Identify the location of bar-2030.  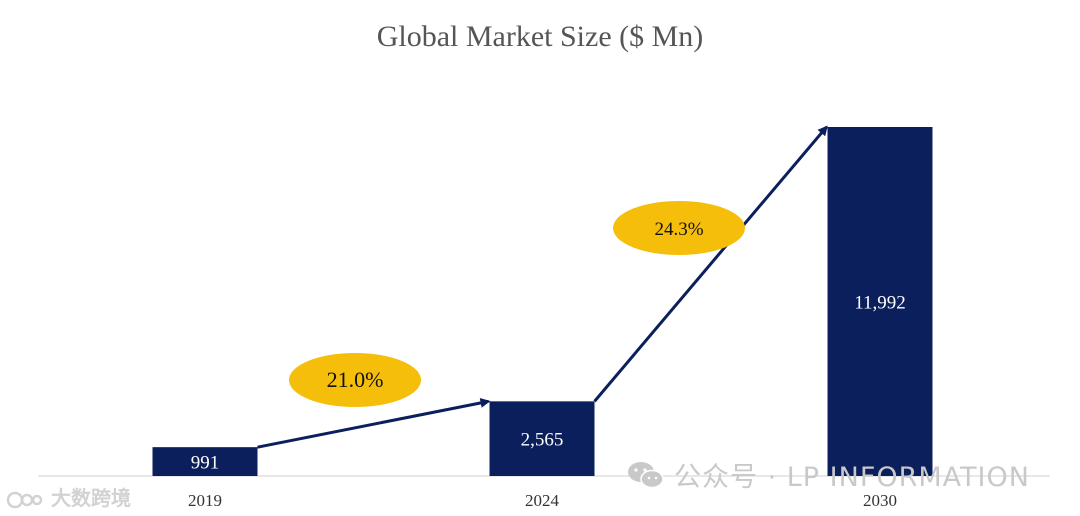
(880, 301).